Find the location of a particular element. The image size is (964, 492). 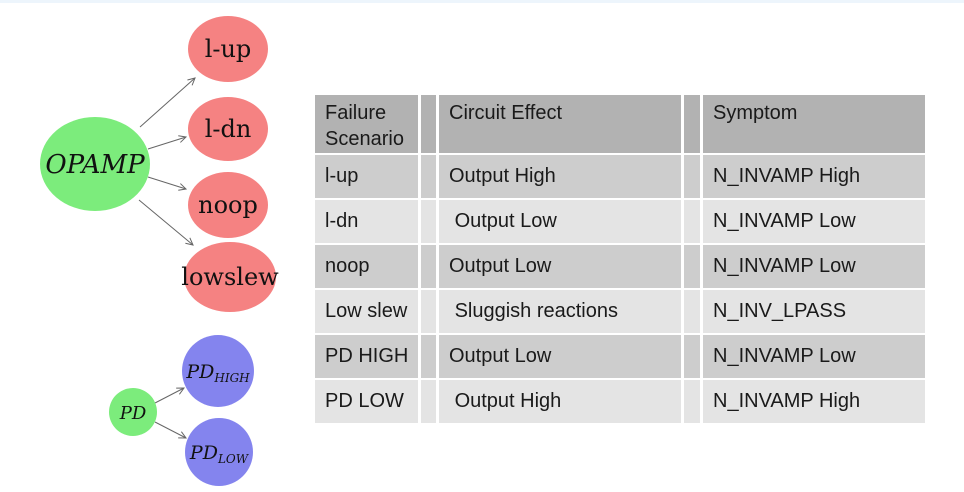

node-pd-low-subscript: LOW is located at coordinates (233, 459).